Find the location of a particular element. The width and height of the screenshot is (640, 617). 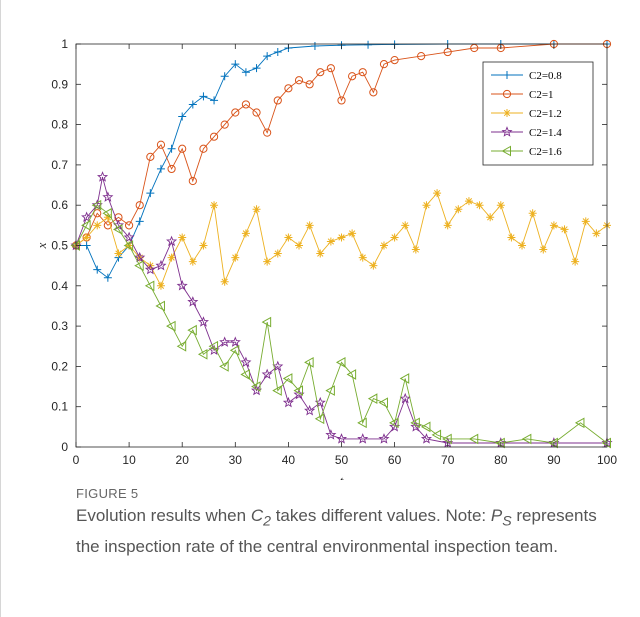

x-tick-label: 60 is located at coordinates (395, 460).